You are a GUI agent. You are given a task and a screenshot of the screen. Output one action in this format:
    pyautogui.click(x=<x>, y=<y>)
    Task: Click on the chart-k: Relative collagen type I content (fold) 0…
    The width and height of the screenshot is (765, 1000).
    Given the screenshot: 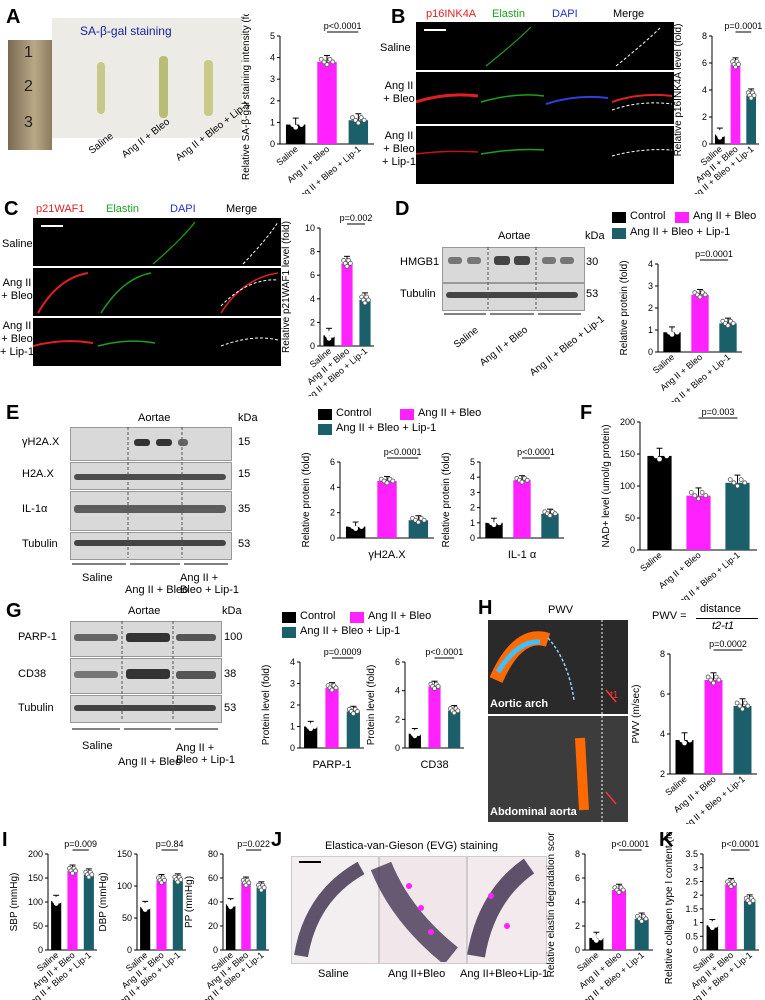 What is the action you would take?
    pyautogui.click(x=711, y=916)
    